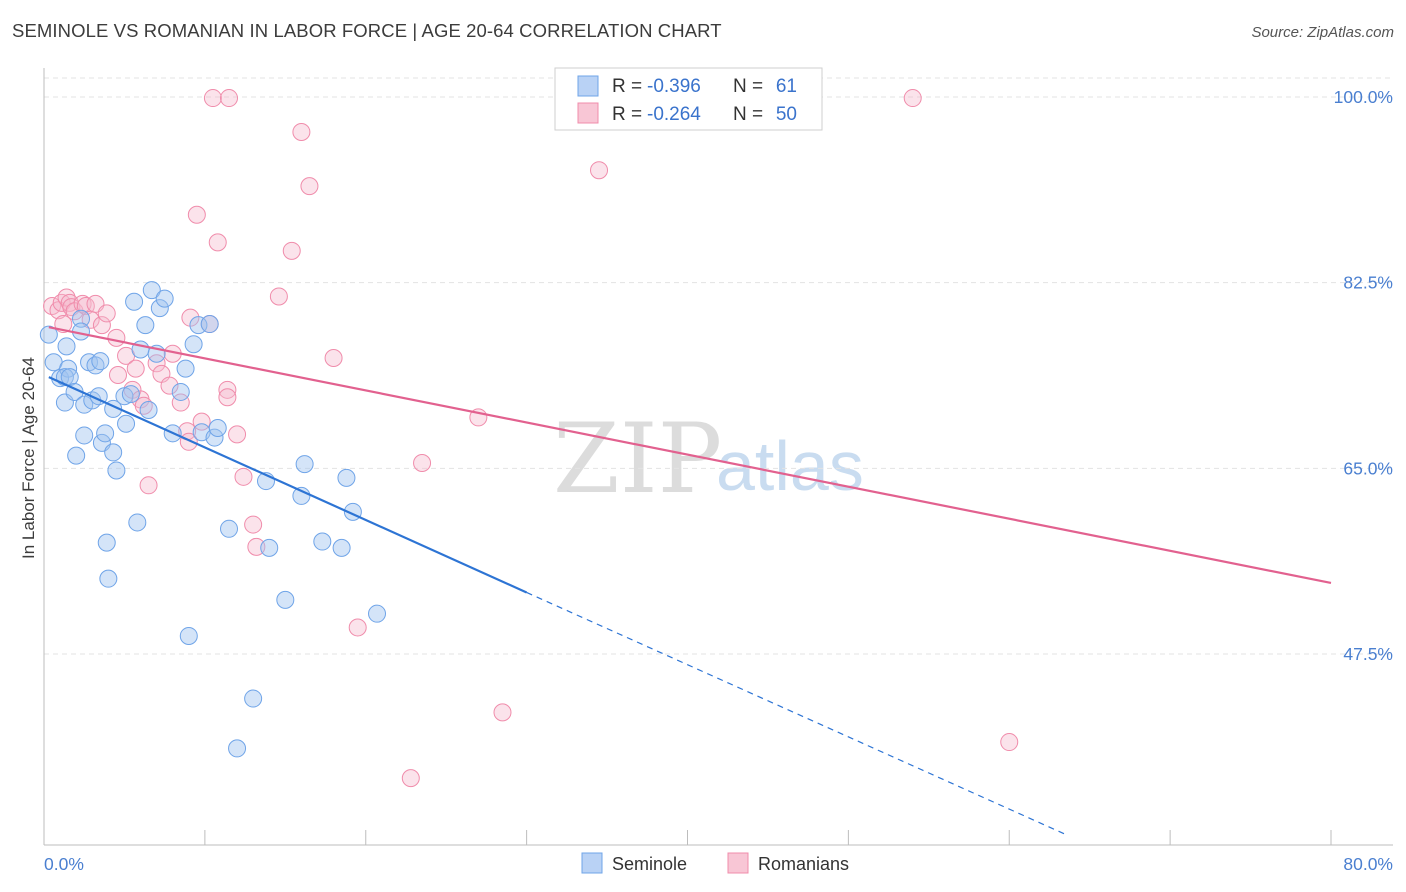 The width and height of the screenshot is (1406, 892). Describe the element at coordinates (1368, 283) in the screenshot. I see `y-tick-label: 82.5%` at that location.